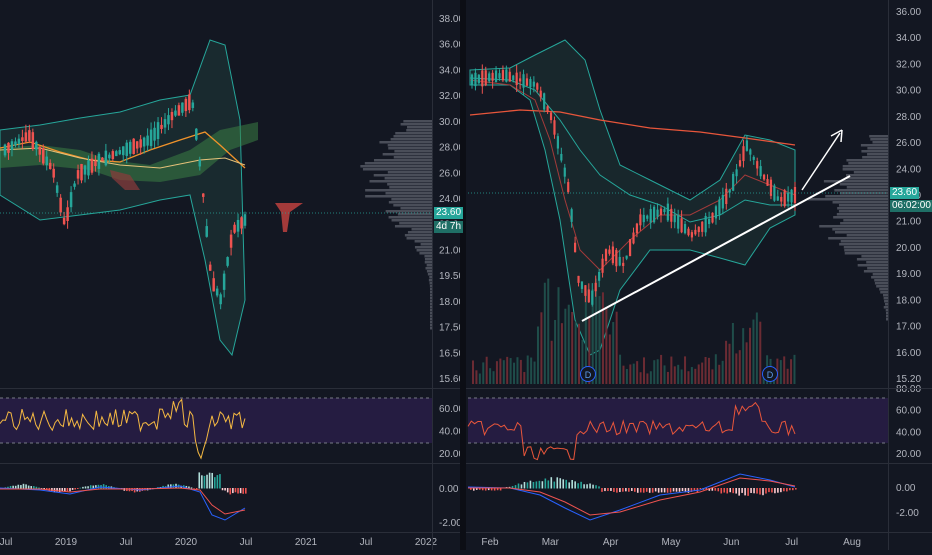 The width and height of the screenshot is (932, 555). I want to click on arrow-head-icon, so click(836, 136).